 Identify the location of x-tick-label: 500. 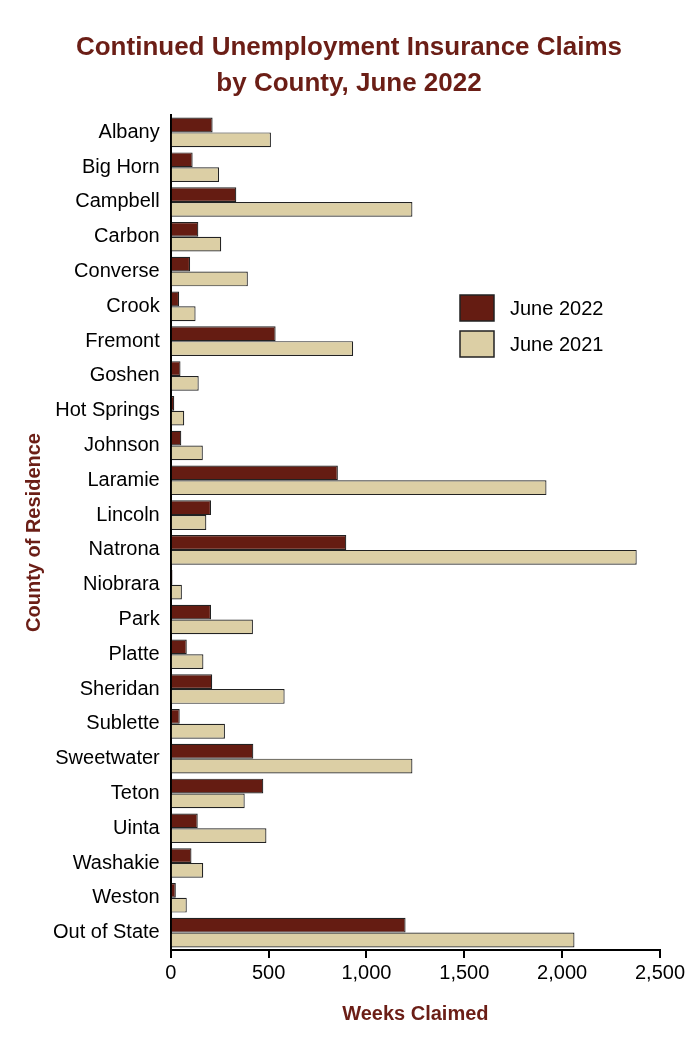
(268, 971).